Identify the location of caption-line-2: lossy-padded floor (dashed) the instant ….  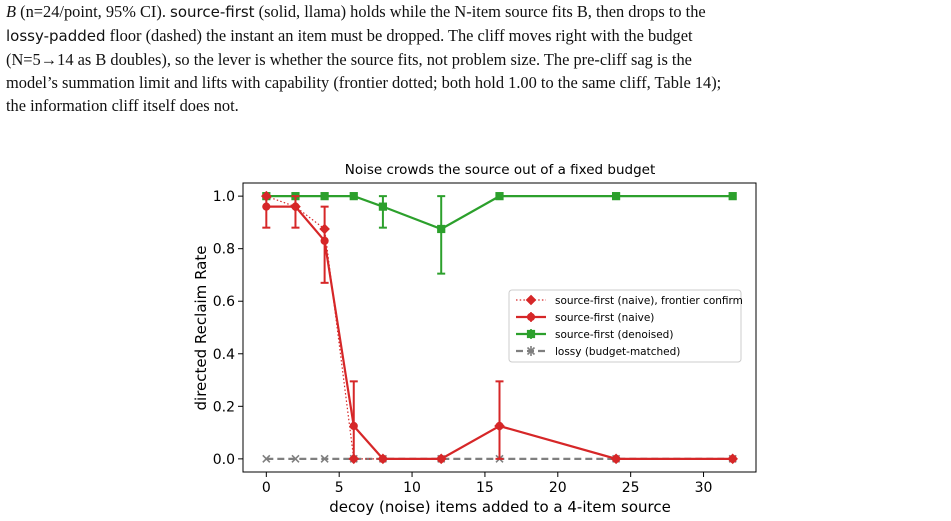
(476, 36).